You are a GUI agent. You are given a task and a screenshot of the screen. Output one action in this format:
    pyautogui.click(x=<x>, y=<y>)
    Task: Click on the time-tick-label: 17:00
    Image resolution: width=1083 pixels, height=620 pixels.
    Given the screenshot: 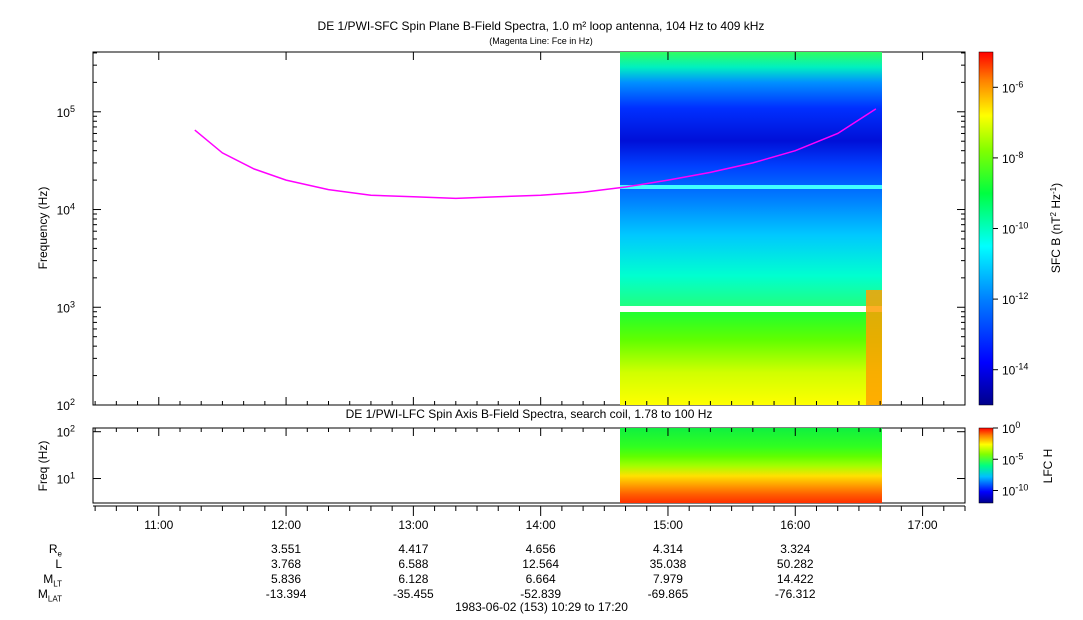 What is the action you would take?
    pyautogui.click(x=923, y=525)
    